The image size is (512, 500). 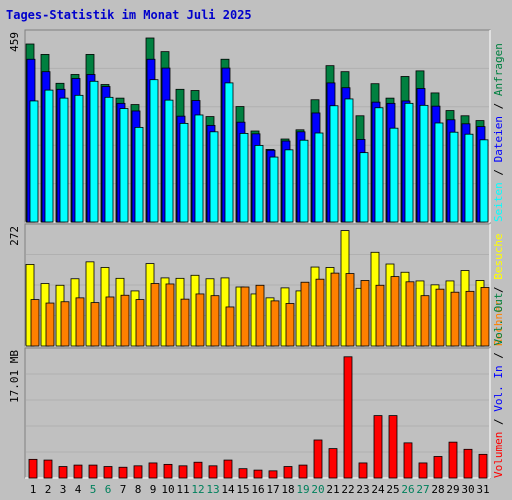 What do you see at coordinates (123, 489) in the screenshot?
I see `day-label-7: 7` at bounding box center [123, 489].